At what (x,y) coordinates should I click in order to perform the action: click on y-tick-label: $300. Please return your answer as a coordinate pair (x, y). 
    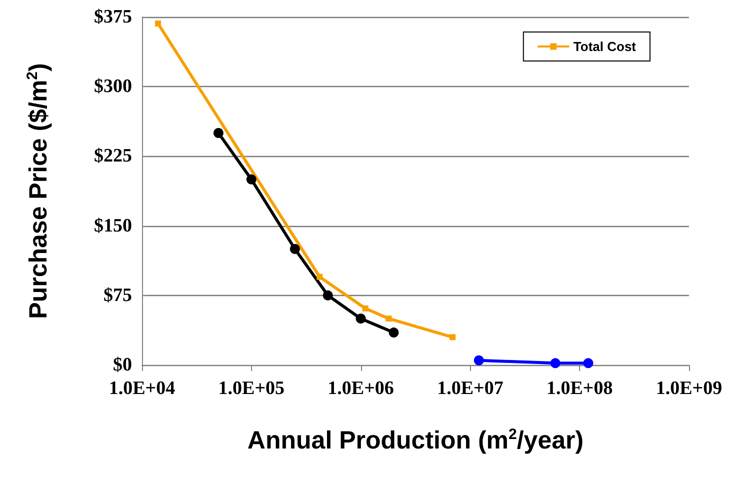
    Looking at the image, I should click on (113, 87).